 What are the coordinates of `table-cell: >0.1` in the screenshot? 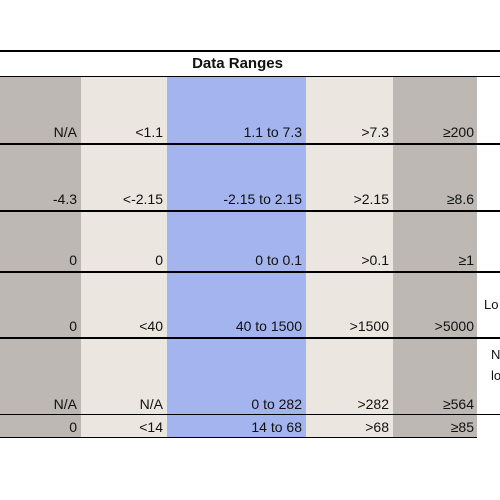 It's located at (375, 260).